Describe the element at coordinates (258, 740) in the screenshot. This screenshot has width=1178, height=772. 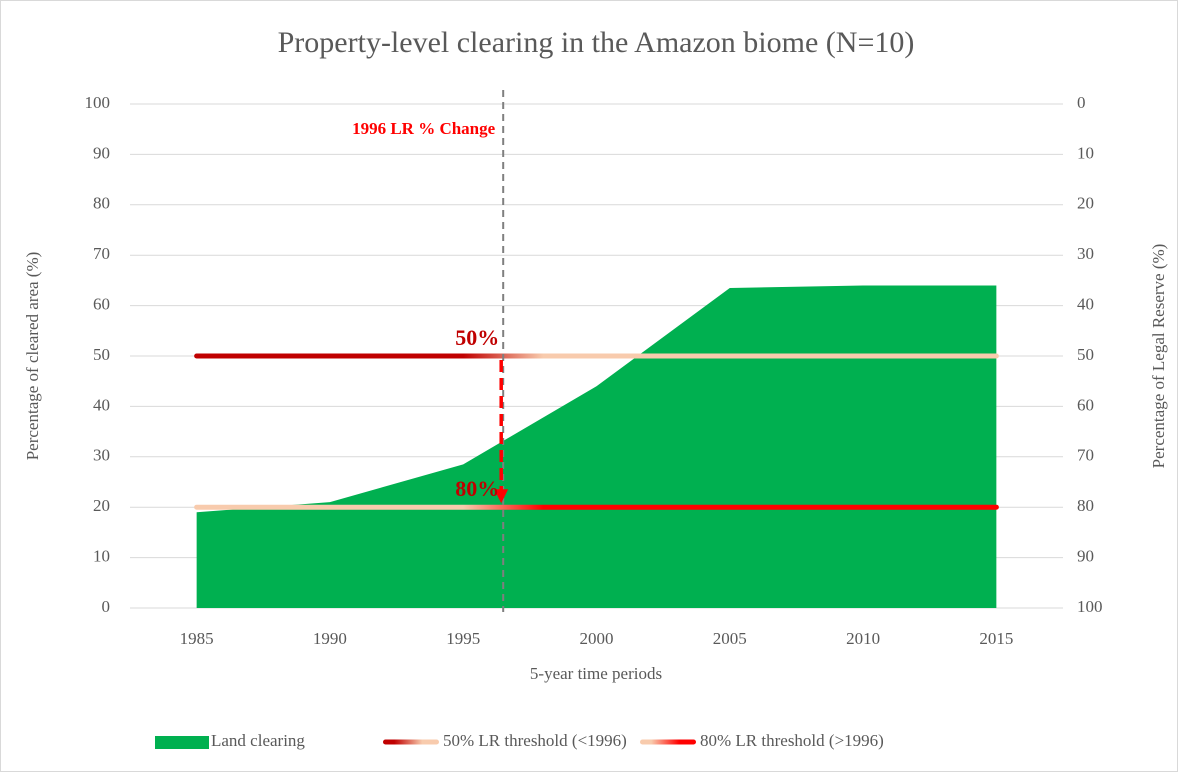
I see `legend-label: Land clearing` at that location.